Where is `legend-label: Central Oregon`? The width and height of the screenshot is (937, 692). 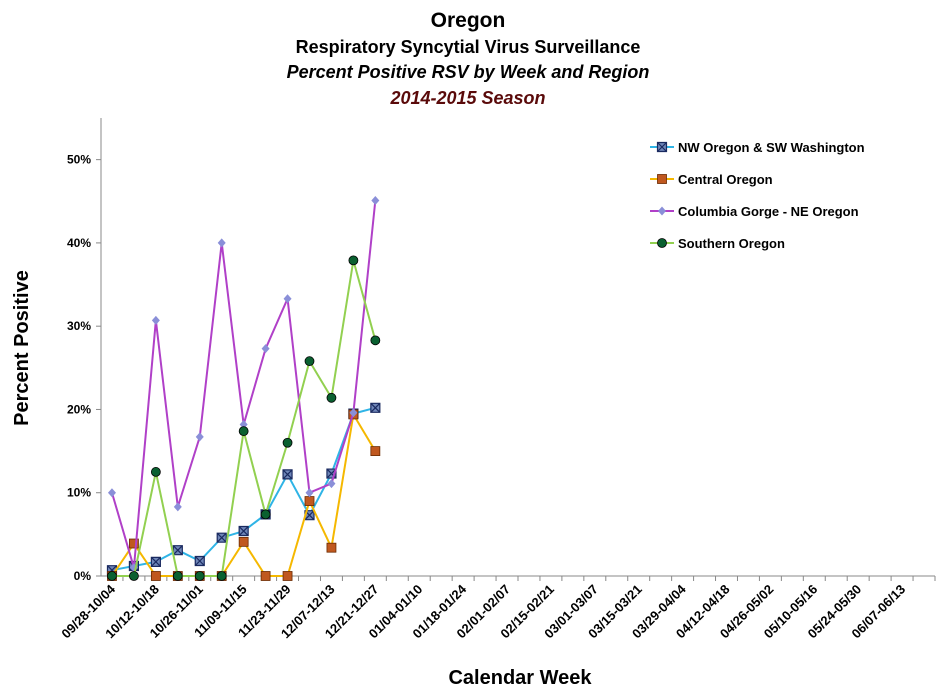
legend-label: Central Oregon is located at coordinates (725, 179).